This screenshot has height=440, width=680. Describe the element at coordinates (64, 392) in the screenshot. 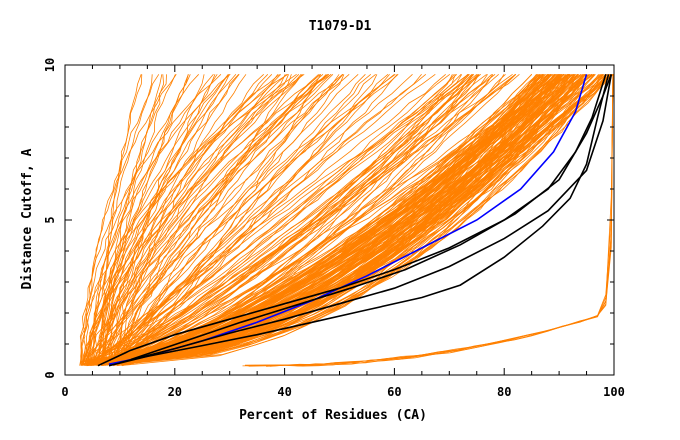

I see `x-tick-label: 0` at that location.